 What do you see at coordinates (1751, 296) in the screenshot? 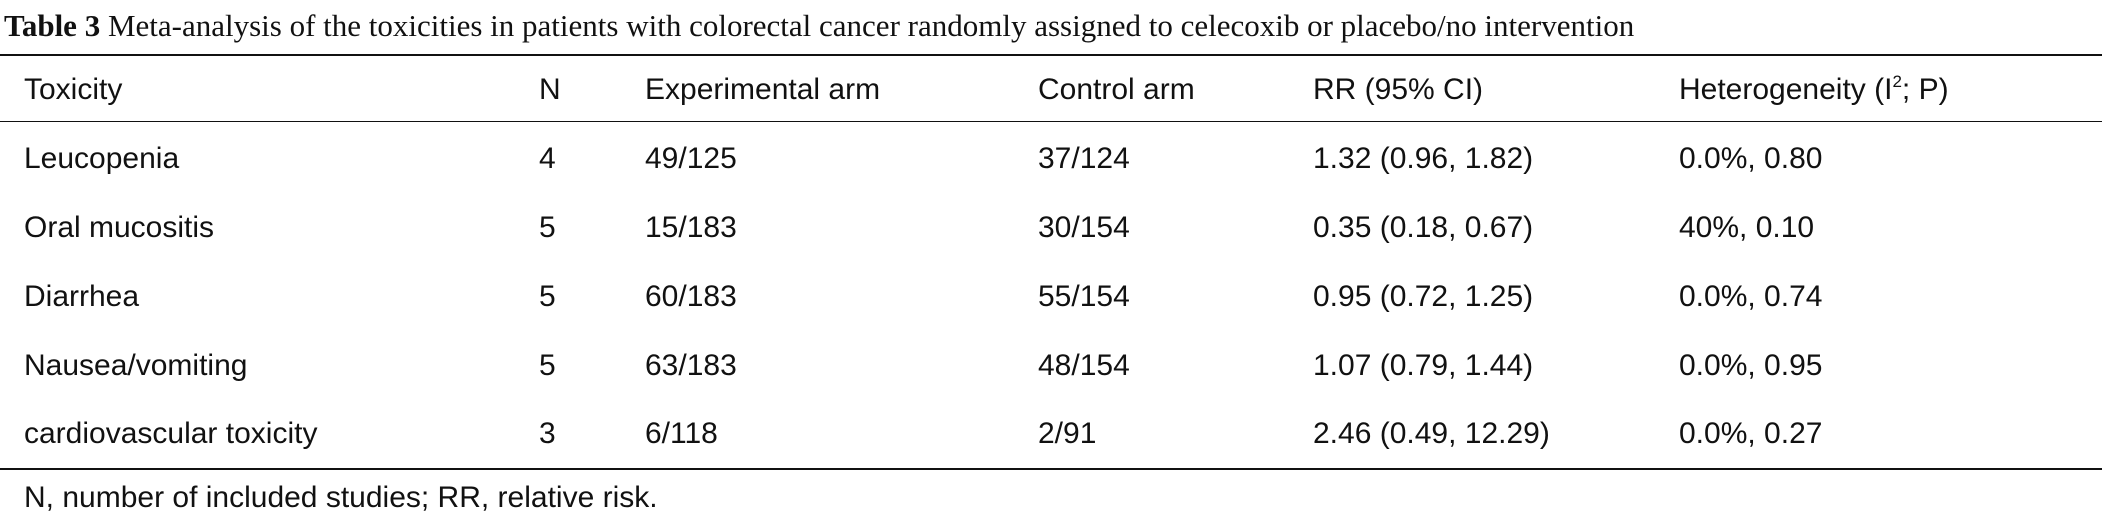
I see `cell-heterogeneity: 0.0%, 0.74` at bounding box center [1751, 296].